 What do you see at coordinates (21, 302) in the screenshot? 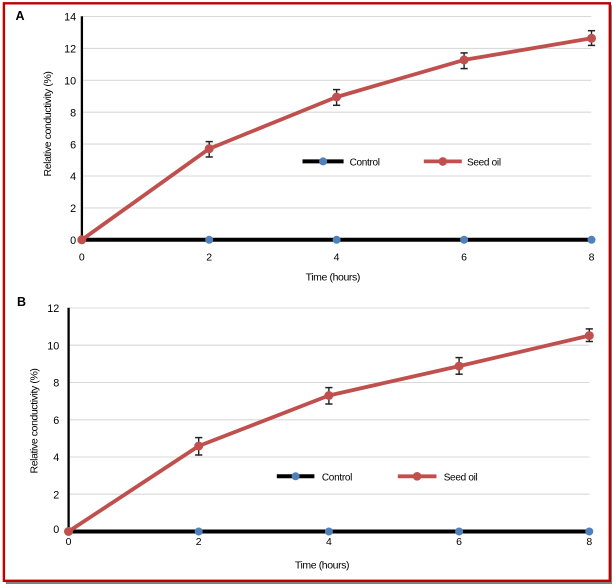
I see `svg-text: B` at bounding box center [21, 302].